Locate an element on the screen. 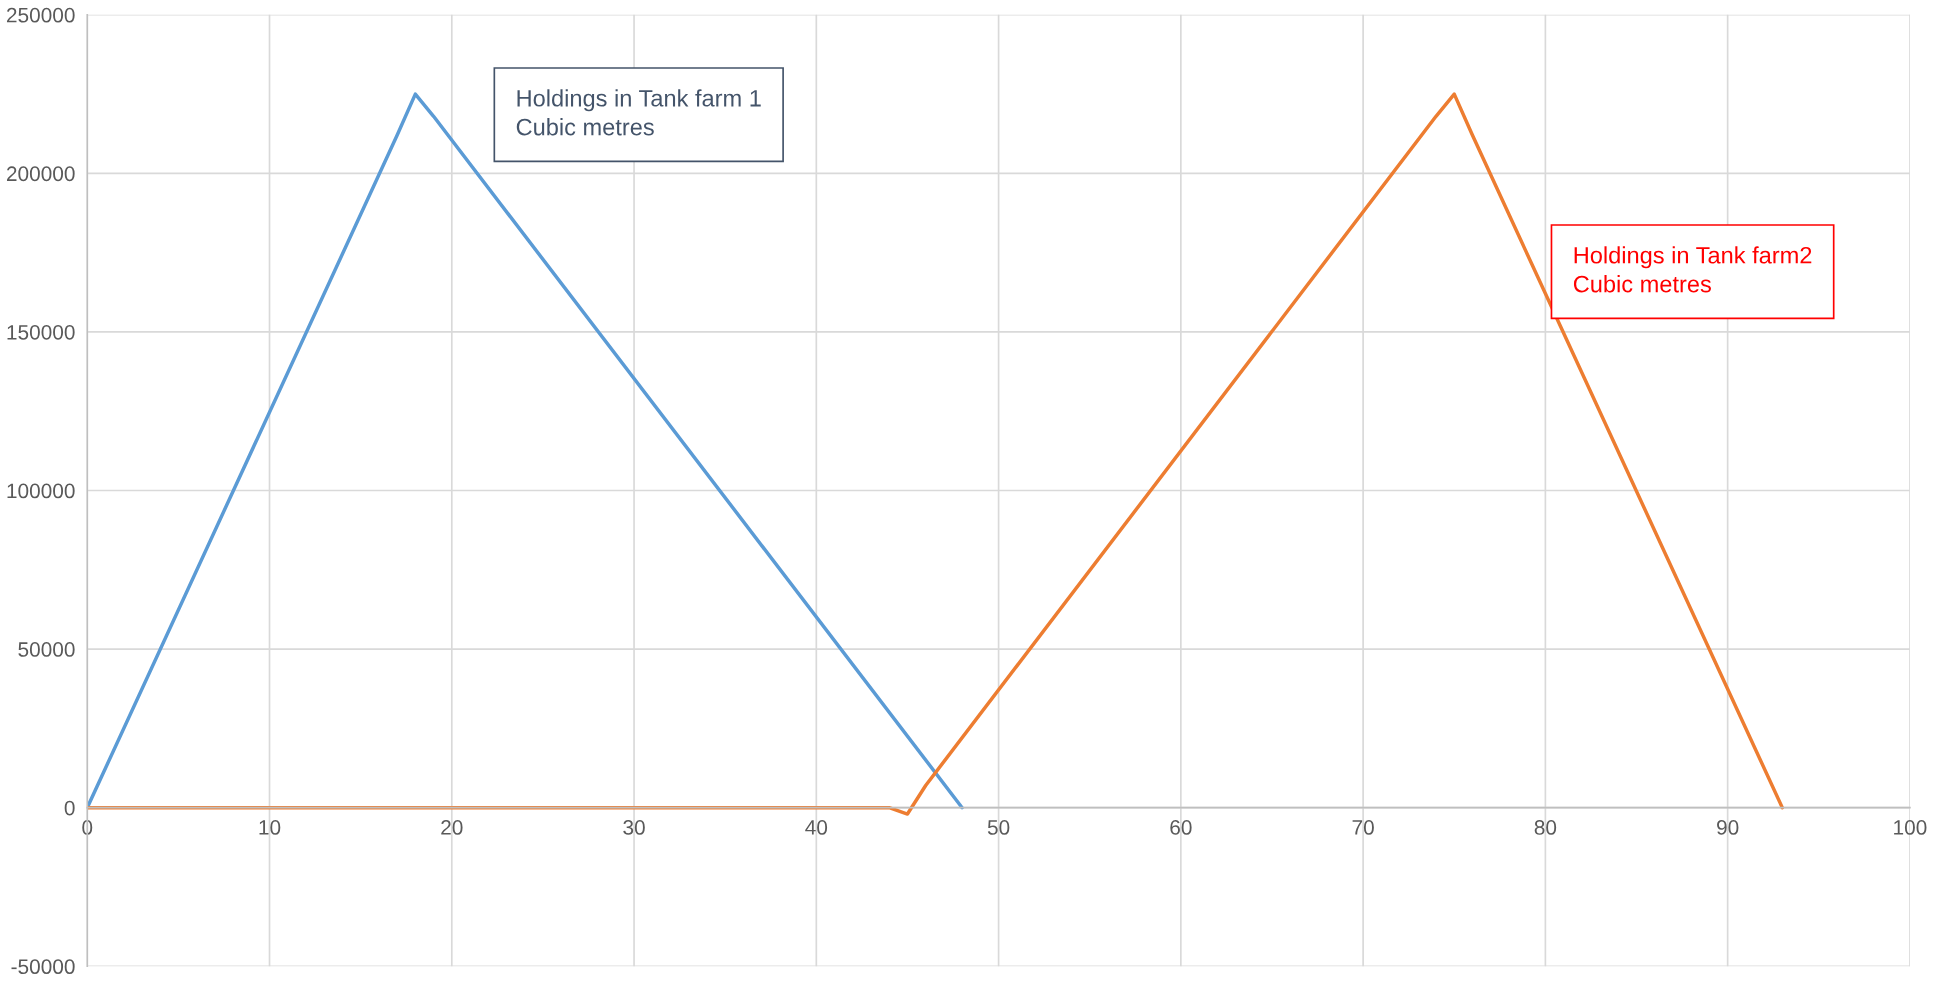  x-tick-label: 40 is located at coordinates (816, 827).